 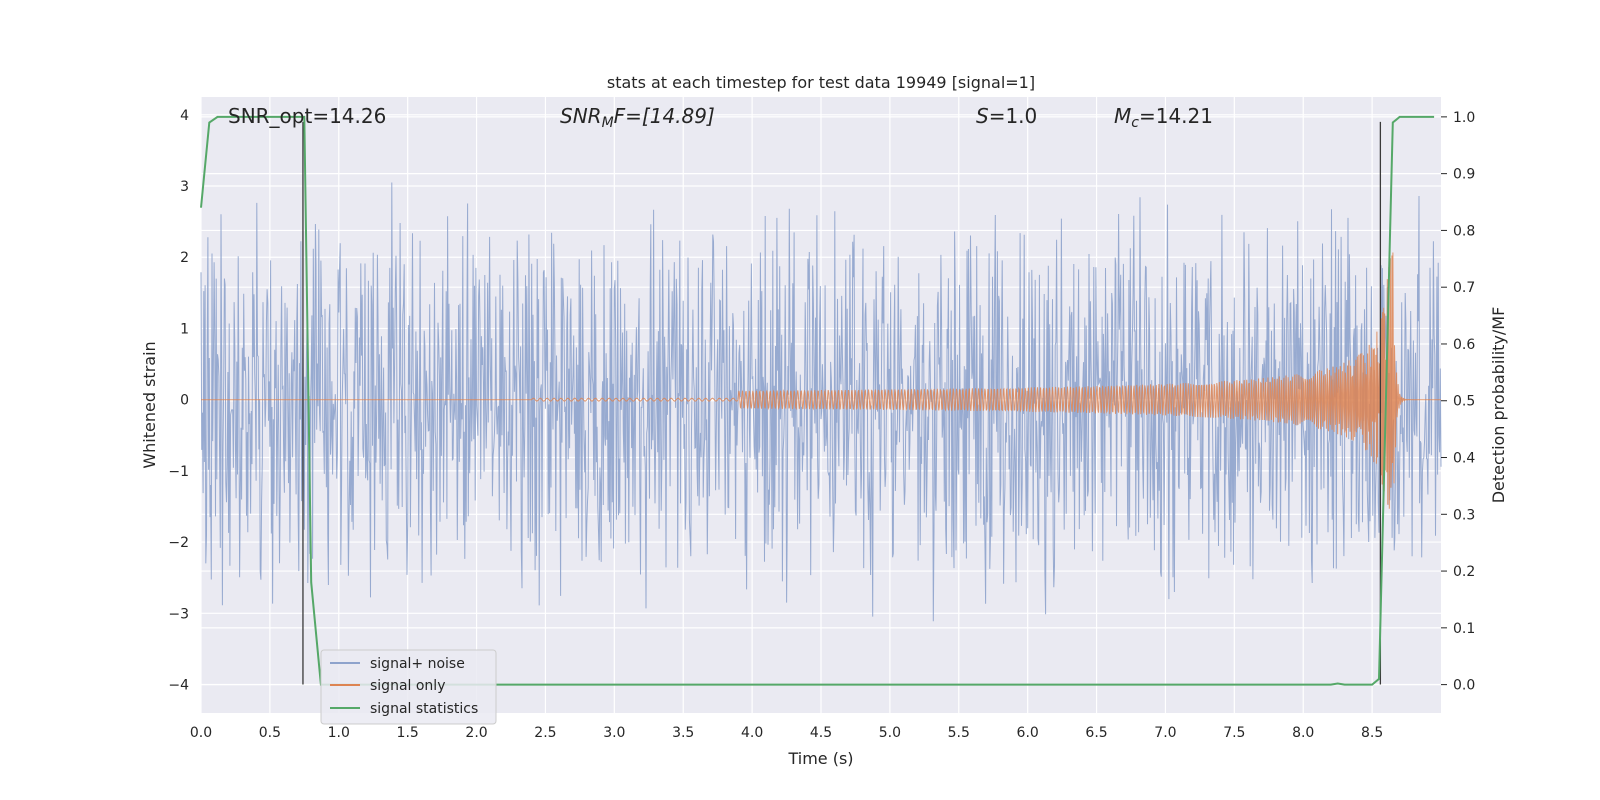 I want to click on y-axis-ticks: −4 −3 −2 −1 0 1 2 3 4, so click(x=178, y=401).